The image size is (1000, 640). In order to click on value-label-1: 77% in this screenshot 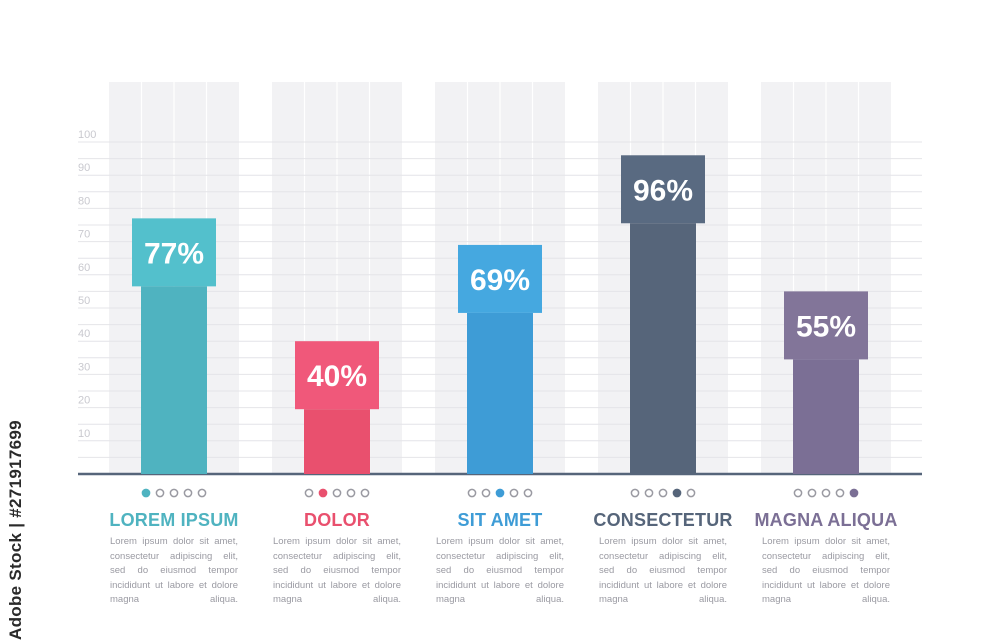, I will do `click(174, 253)`.